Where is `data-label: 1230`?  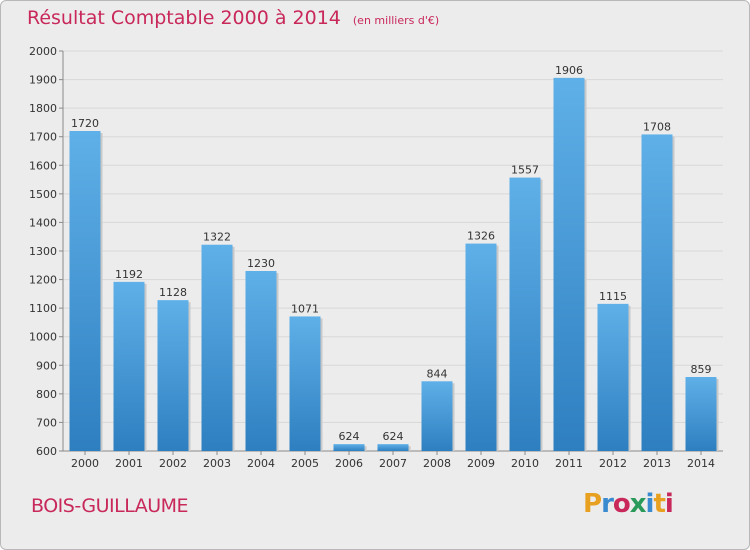 data-label: 1230 is located at coordinates (261, 263).